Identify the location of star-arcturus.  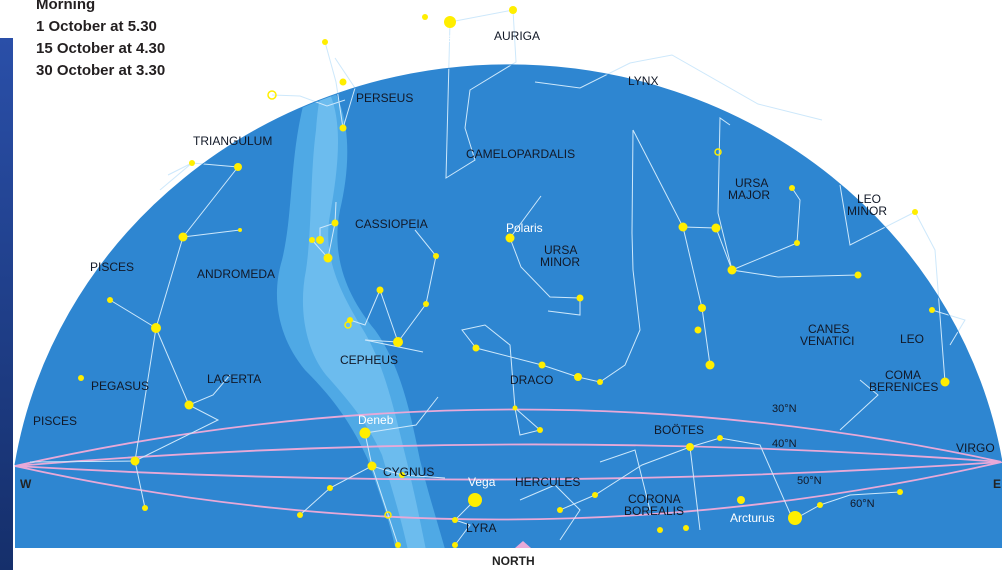
(795, 518).